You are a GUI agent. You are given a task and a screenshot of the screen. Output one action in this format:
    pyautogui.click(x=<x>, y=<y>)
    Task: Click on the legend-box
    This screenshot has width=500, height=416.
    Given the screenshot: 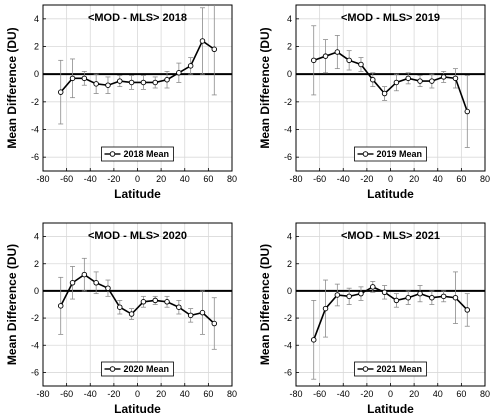 What is the action you would take?
    pyautogui.click(x=390, y=369)
    